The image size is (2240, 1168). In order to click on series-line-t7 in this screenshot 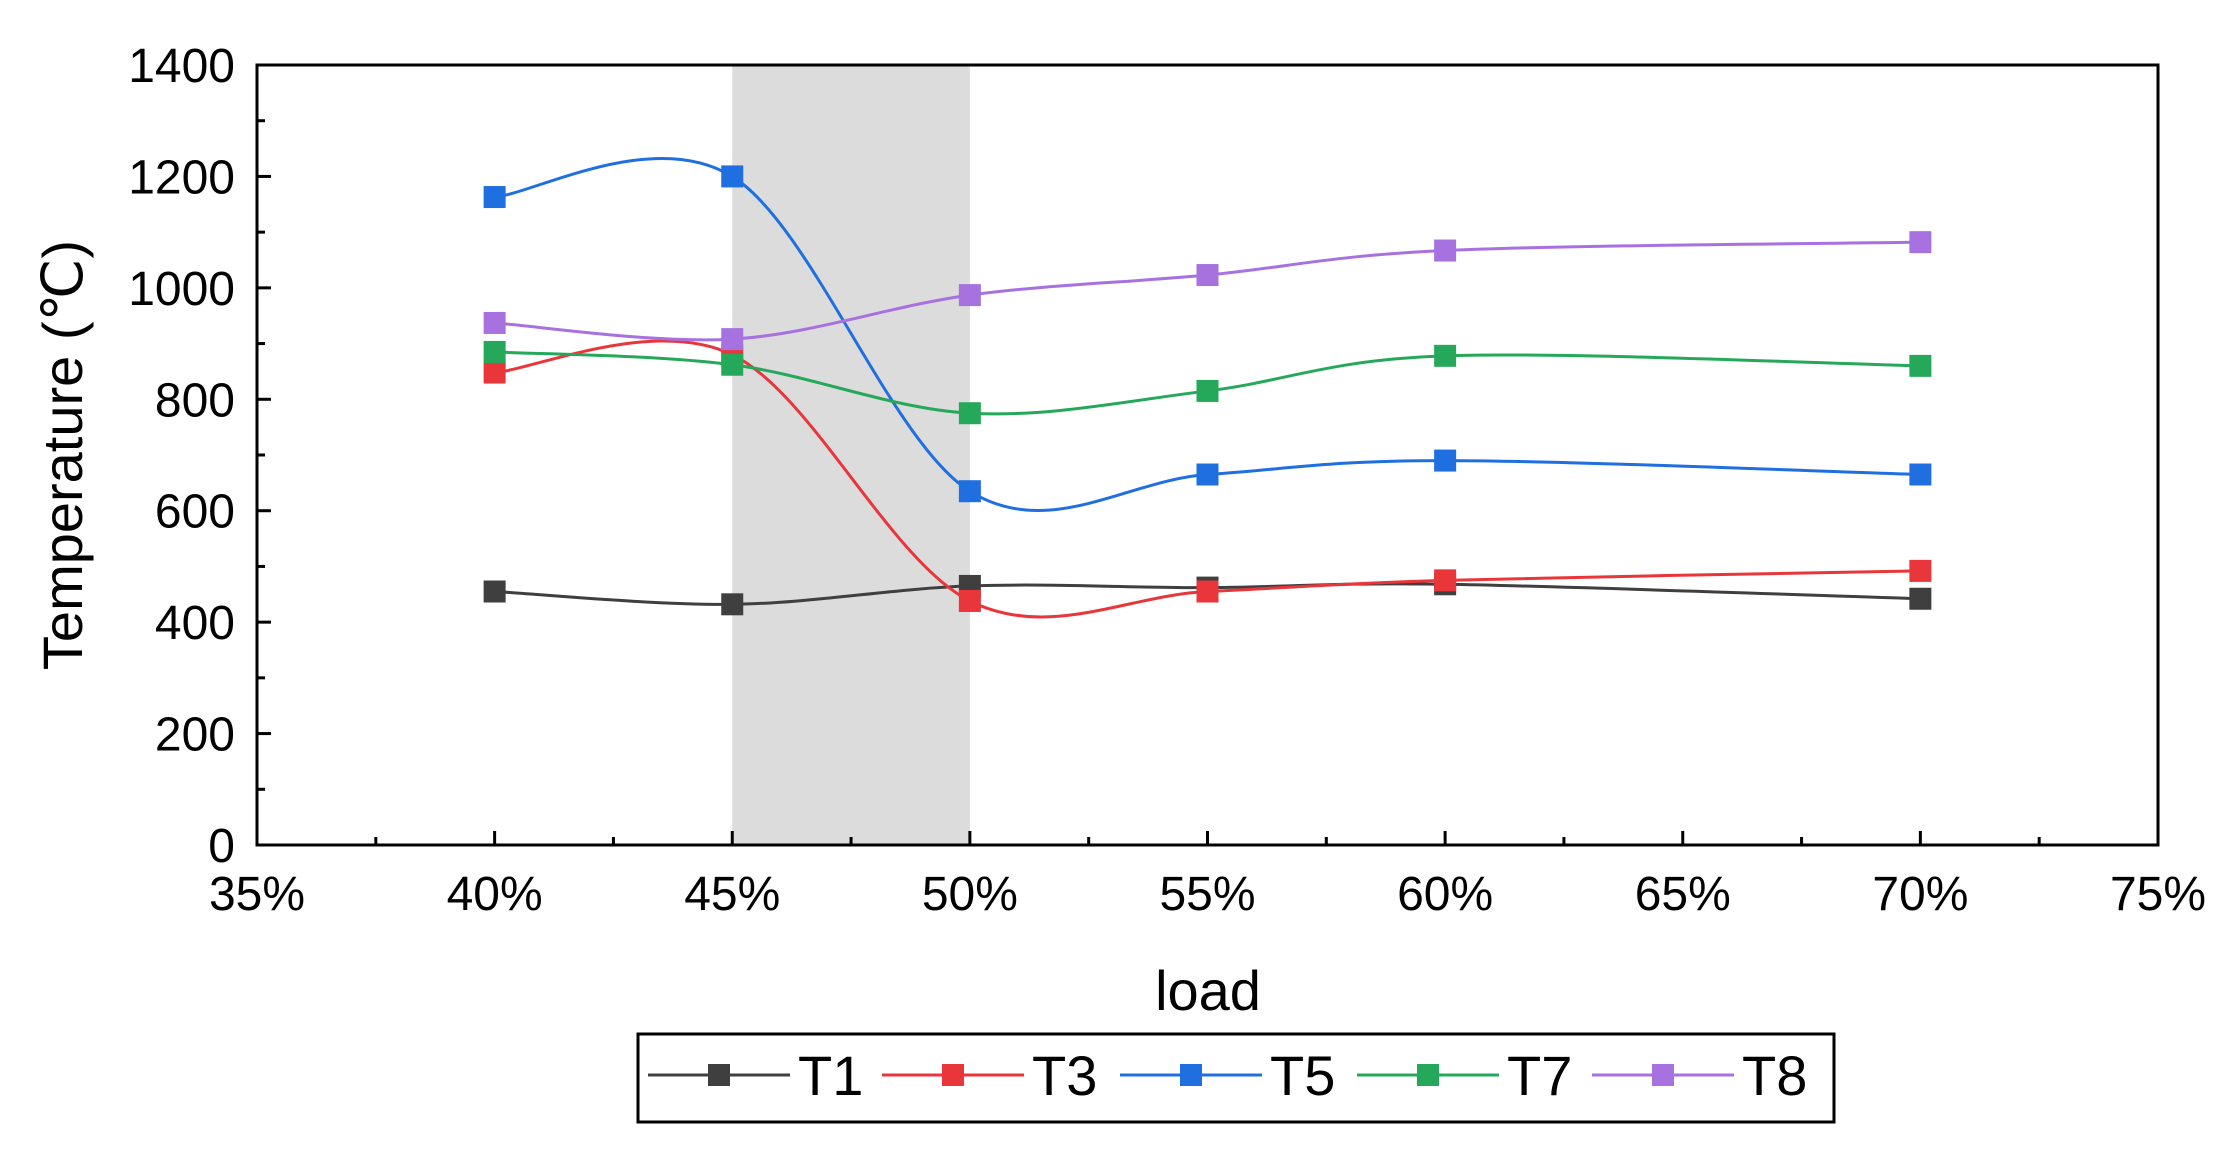, I will do `click(1207, 383)`.